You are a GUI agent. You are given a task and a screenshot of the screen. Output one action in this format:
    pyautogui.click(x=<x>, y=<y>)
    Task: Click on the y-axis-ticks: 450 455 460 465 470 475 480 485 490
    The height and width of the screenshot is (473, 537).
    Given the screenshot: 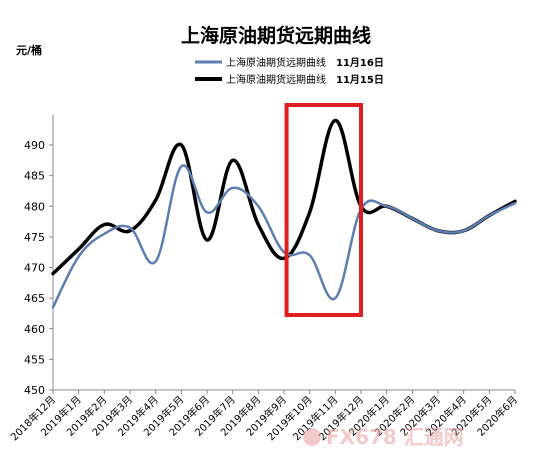 What is the action you would take?
    pyautogui.click(x=38, y=268)
    